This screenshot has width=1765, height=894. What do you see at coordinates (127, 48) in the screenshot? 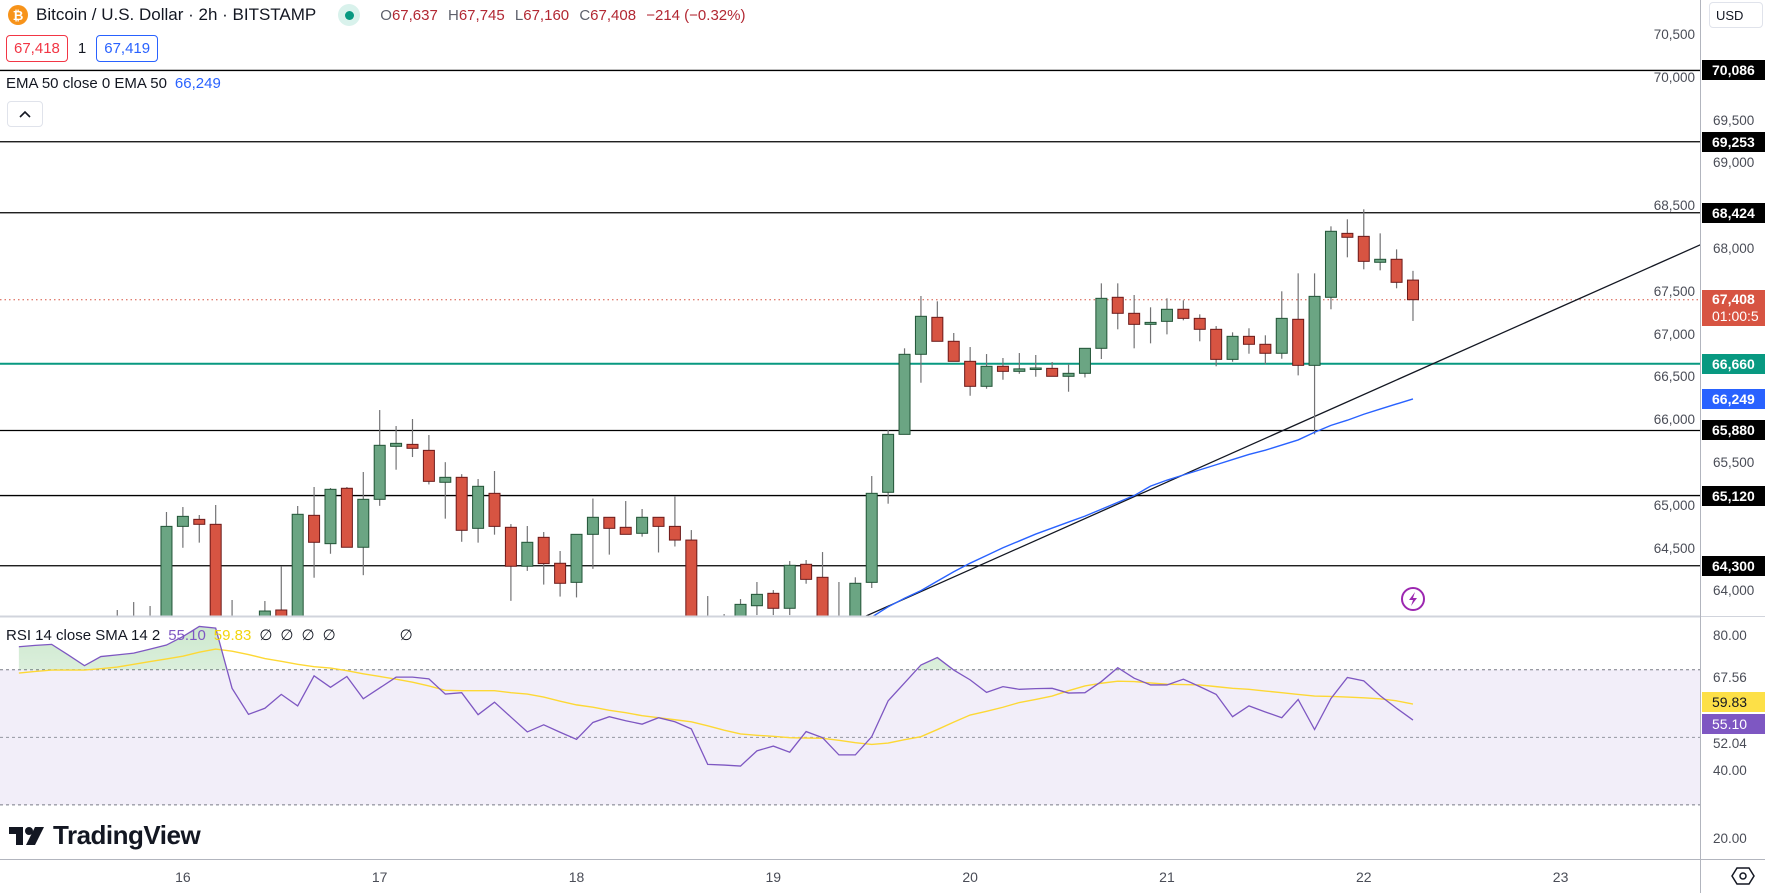
I see `buy-button: 67,419` at bounding box center [127, 48].